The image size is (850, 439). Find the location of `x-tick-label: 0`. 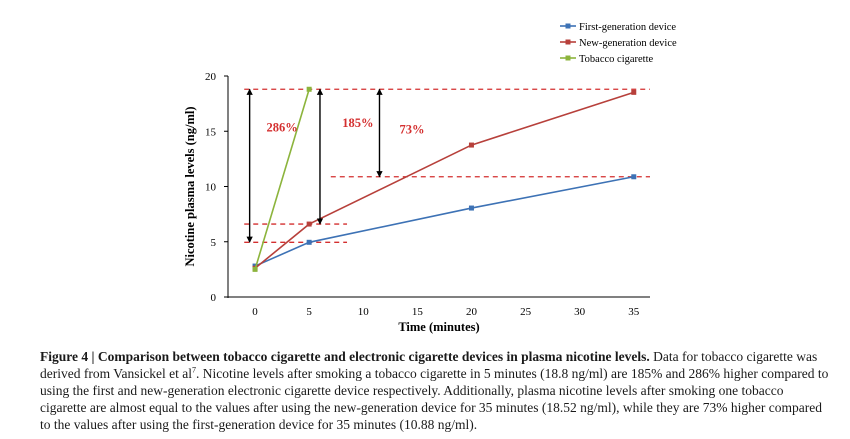

x-tick-label: 0 is located at coordinates (255, 312).